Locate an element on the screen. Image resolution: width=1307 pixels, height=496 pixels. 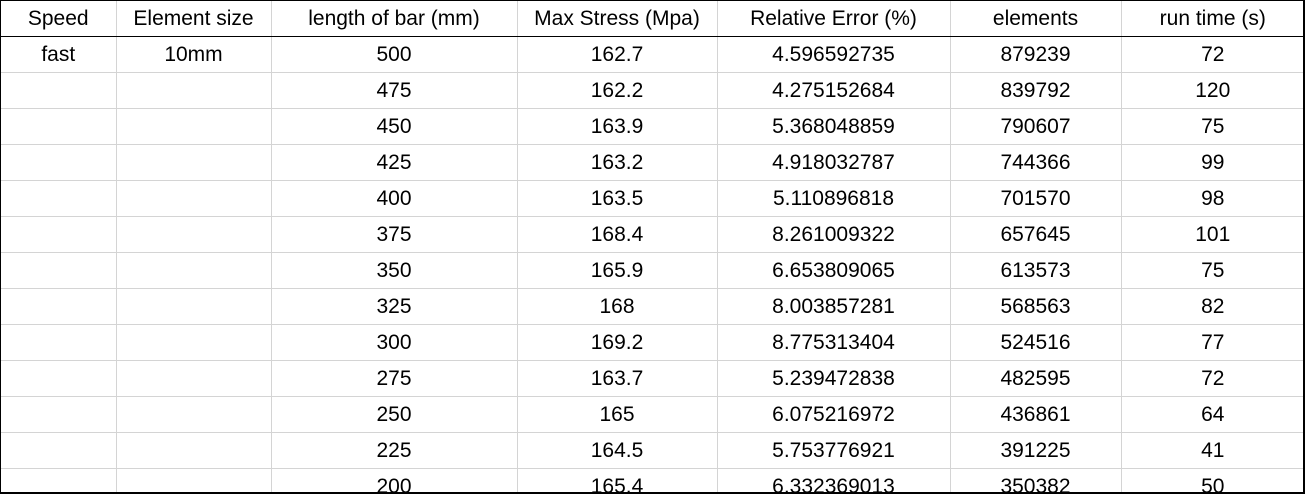
cell-run-time: 120 is located at coordinates (1212, 90).